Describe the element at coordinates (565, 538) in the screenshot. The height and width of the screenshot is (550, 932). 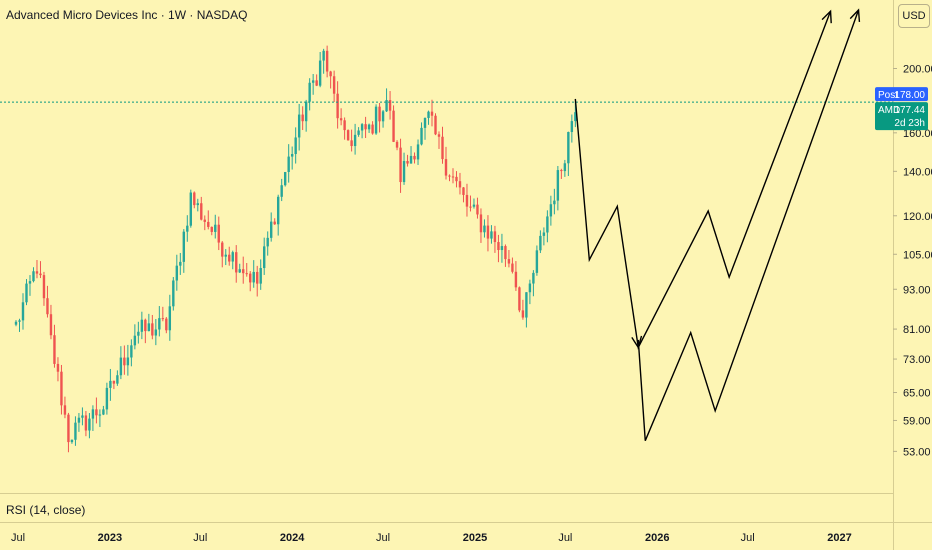
I see `time-tick-label: Jul` at that location.